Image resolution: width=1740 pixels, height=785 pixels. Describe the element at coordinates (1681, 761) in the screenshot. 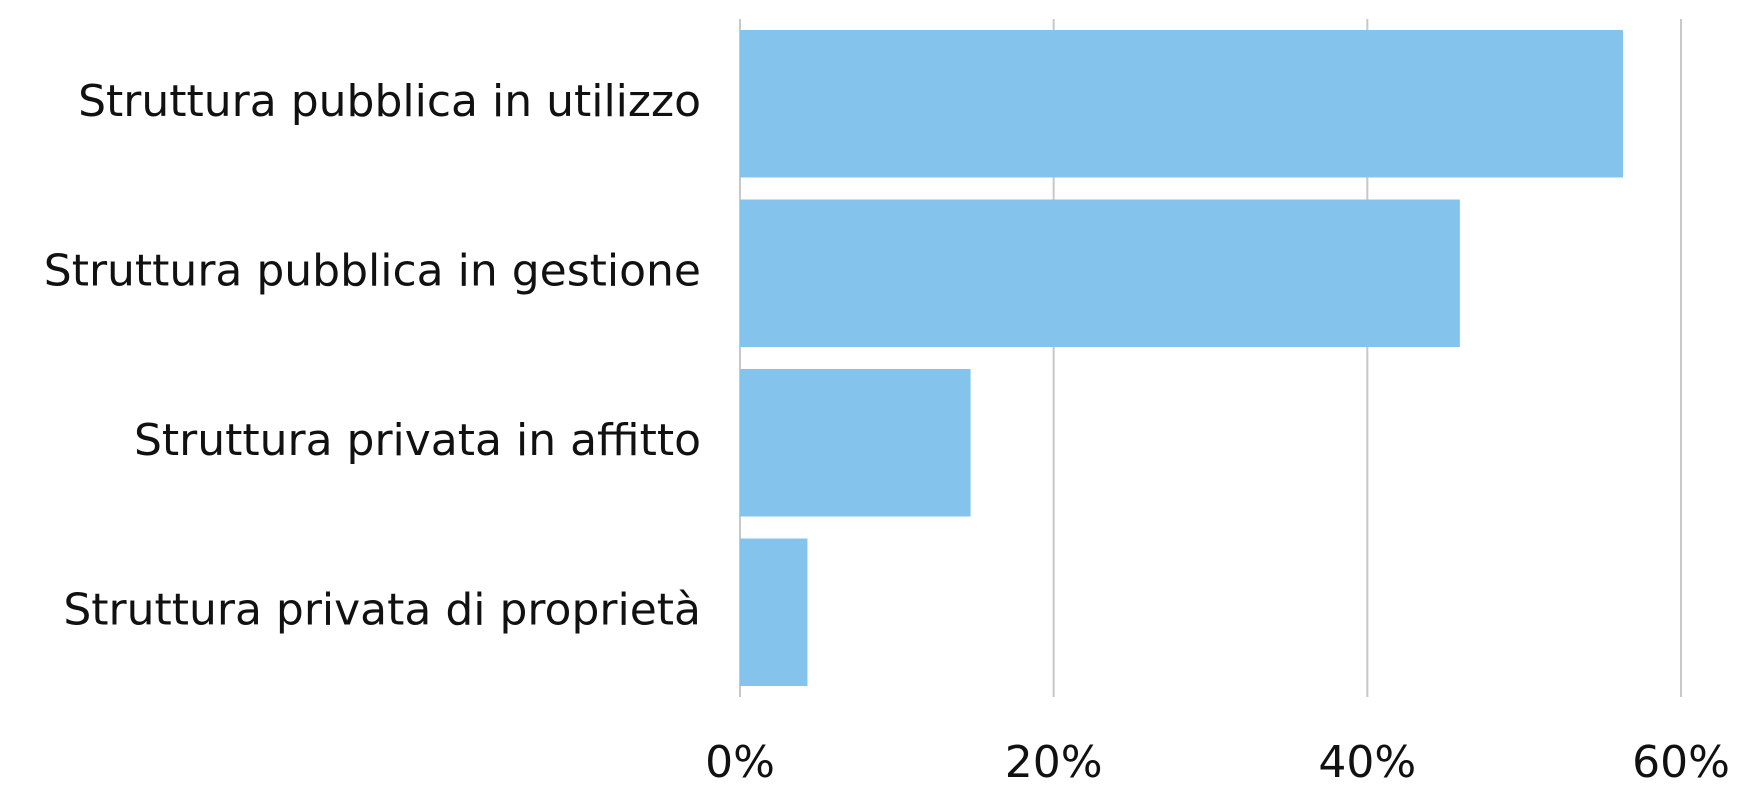

I see `x-tick-label: 60%` at that location.